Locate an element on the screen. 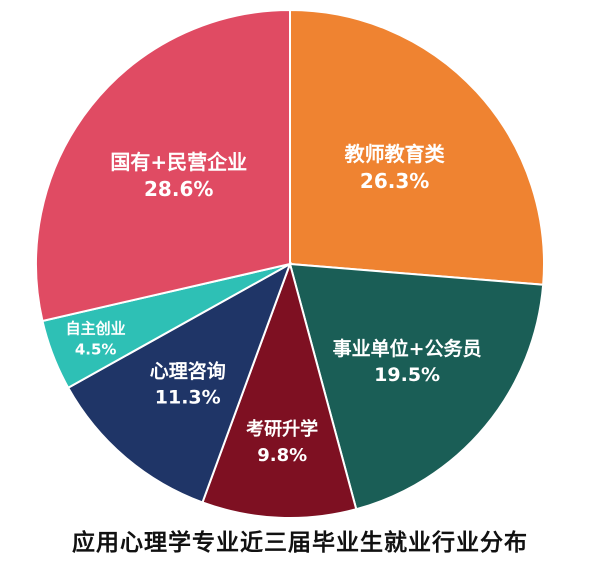  slice-category-label: 事业单位+公务员 is located at coordinates (407, 348).